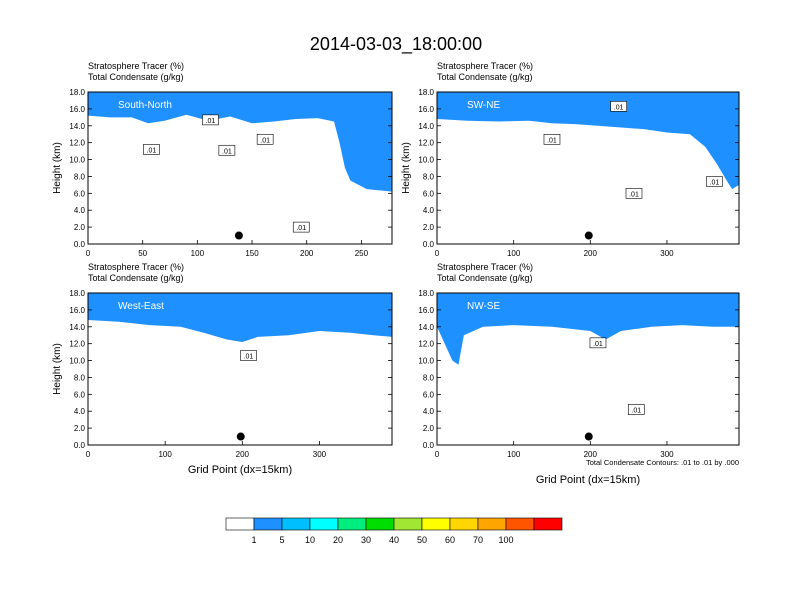 The height and width of the screenshot is (612, 792). Describe the element at coordinates (320, 454) in the screenshot. I see `x-tick-label: 300` at that location.